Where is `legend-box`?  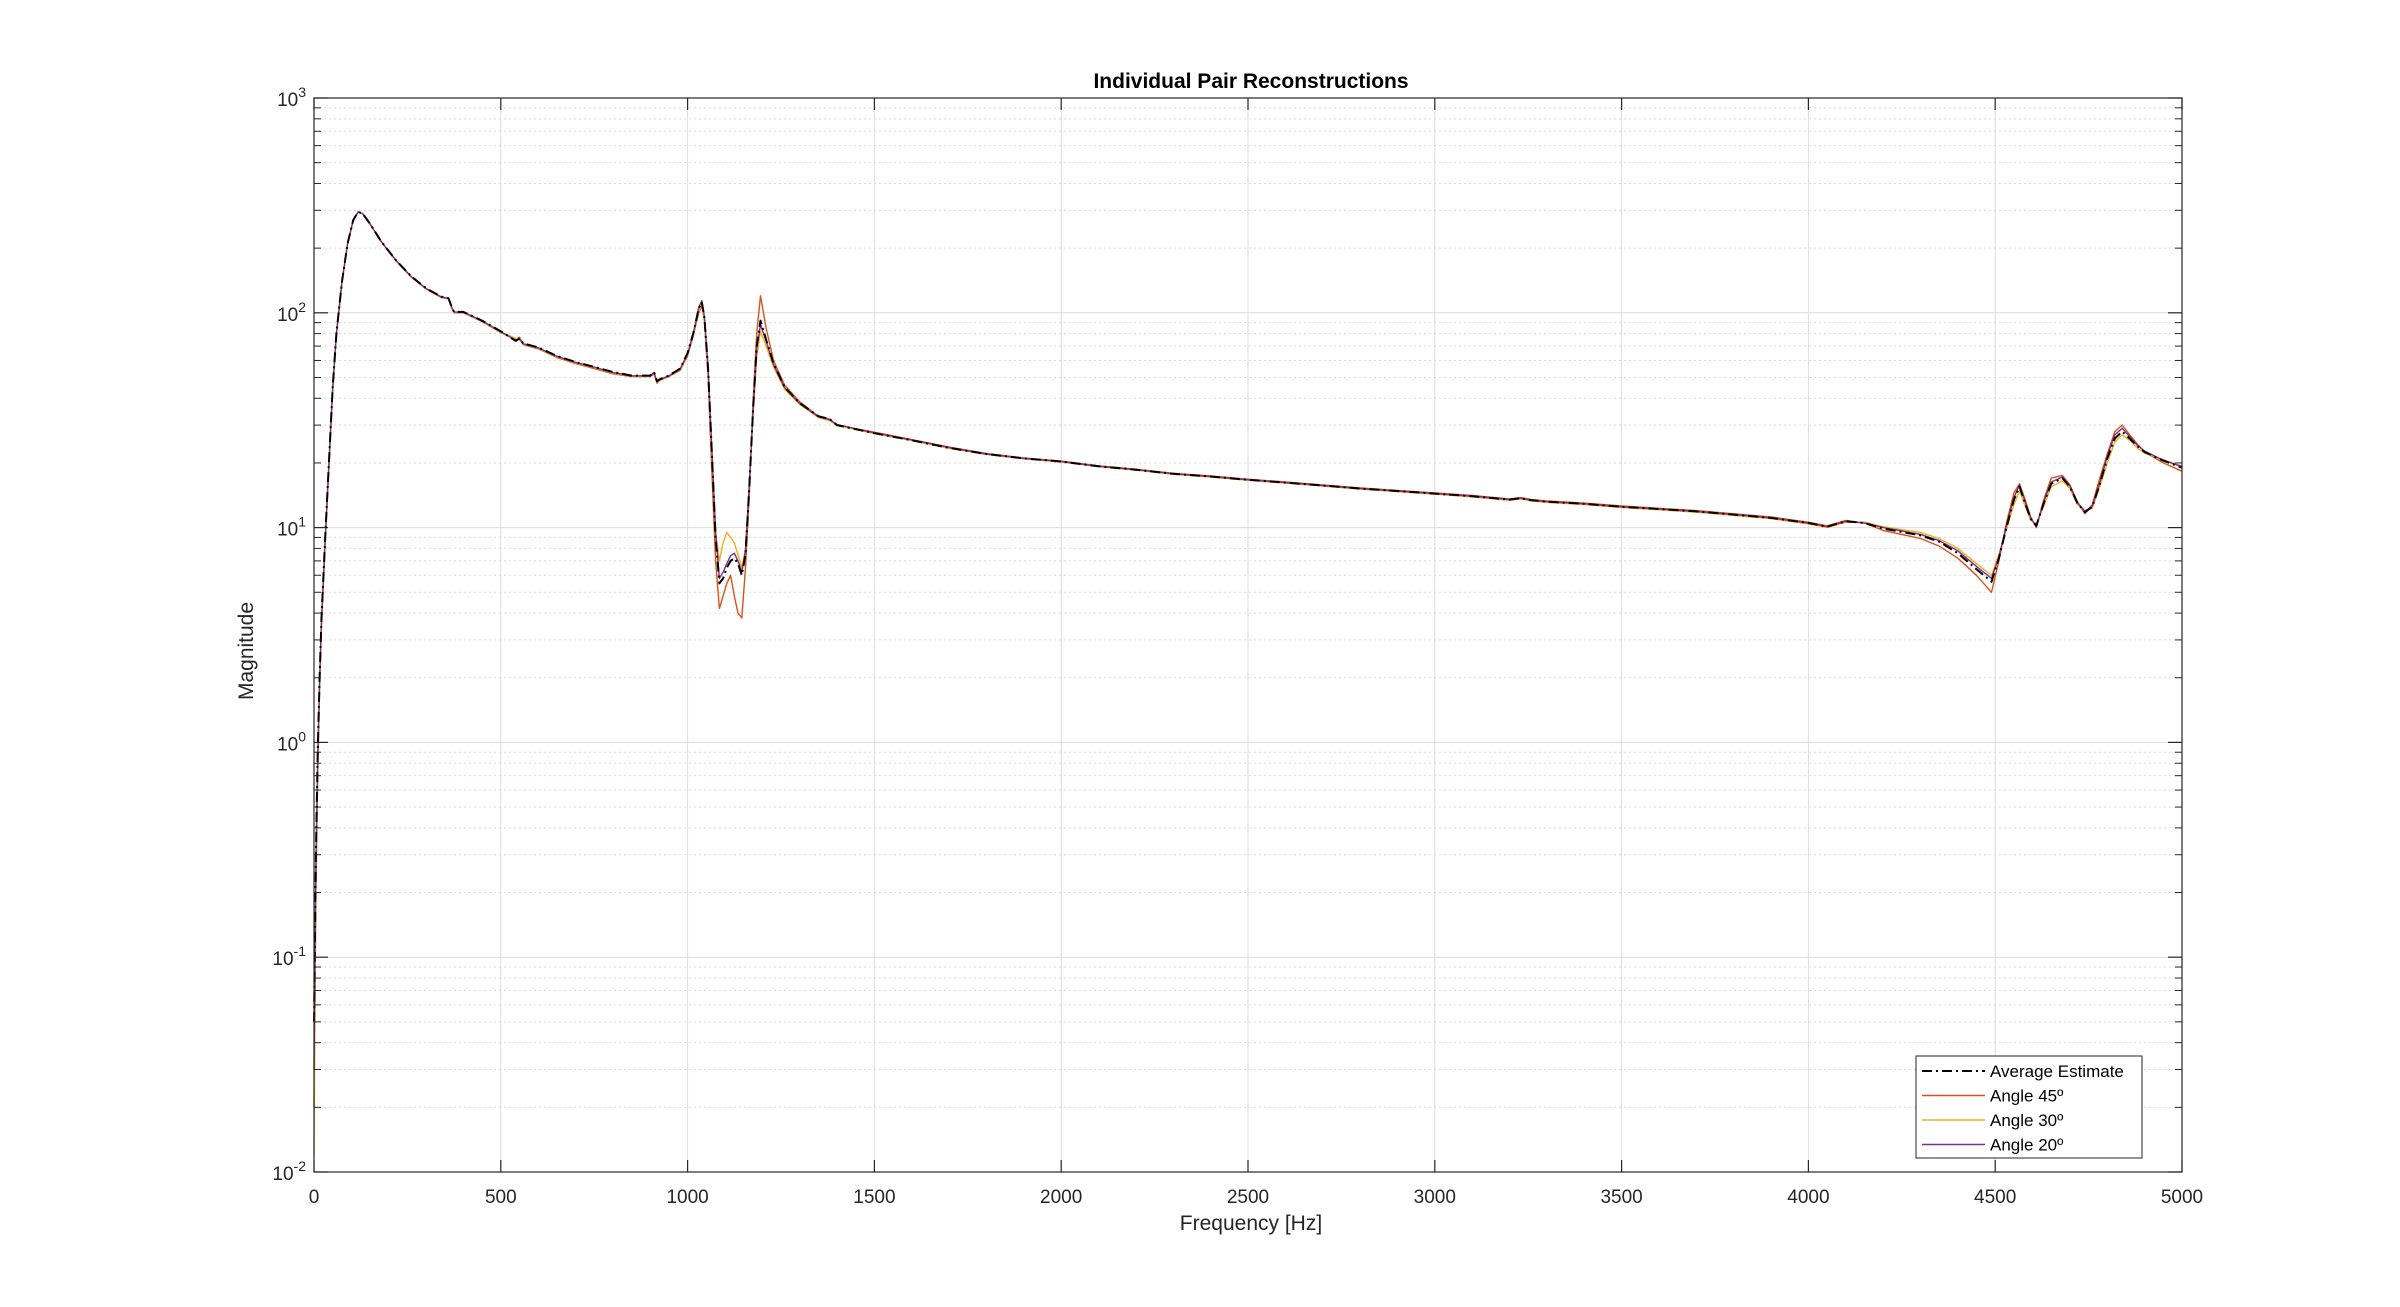
legend-box is located at coordinates (2029, 1107).